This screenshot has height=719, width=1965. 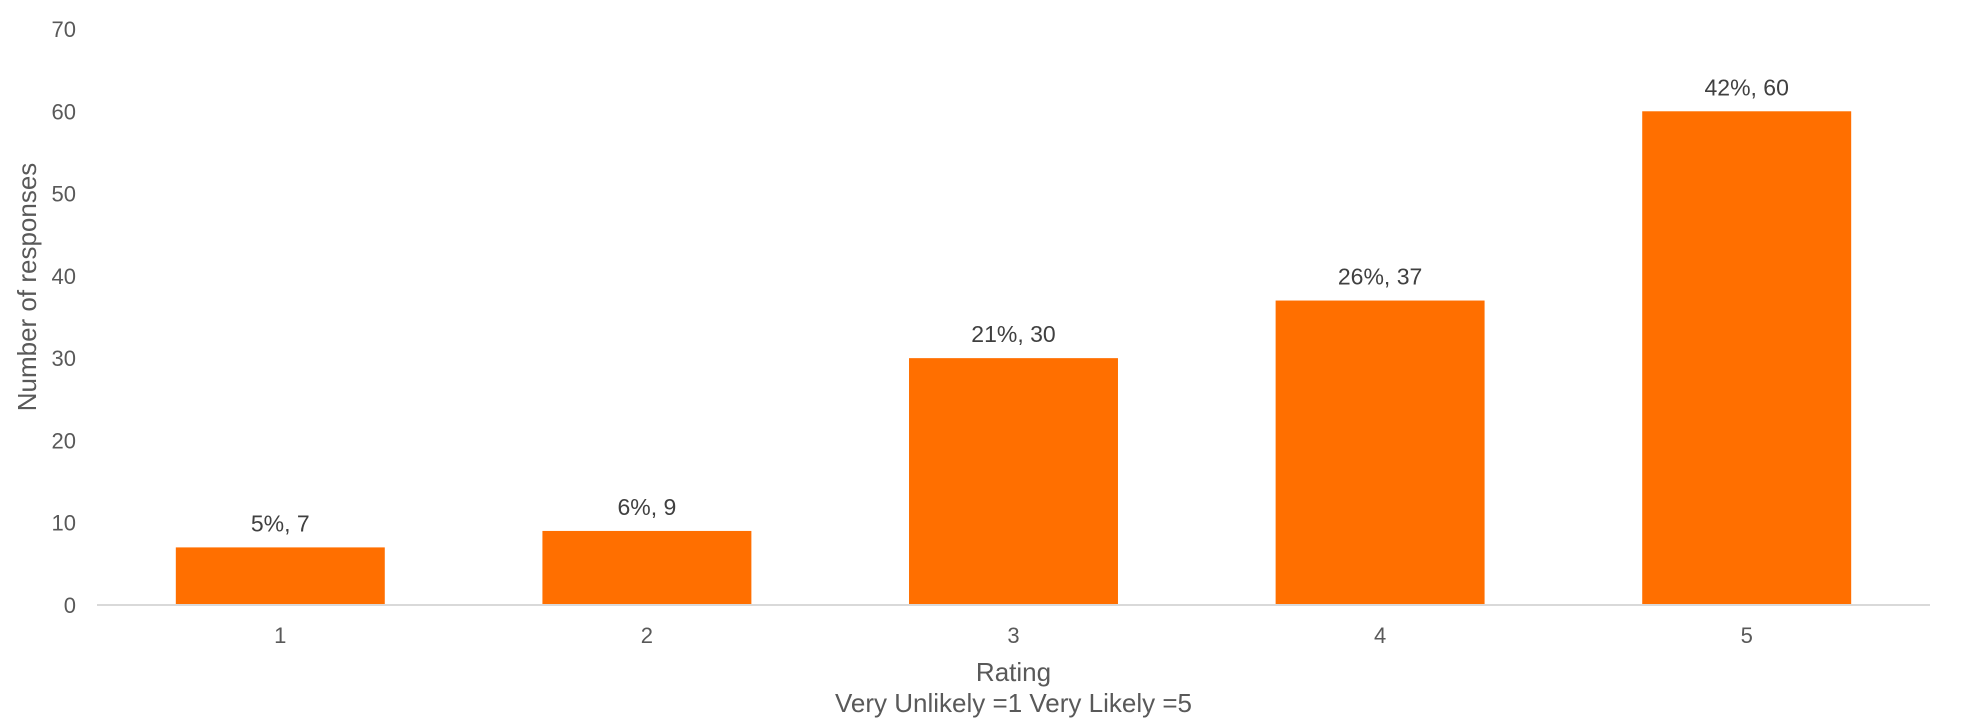 I want to click on bar-data-label: 6%, 9, so click(x=646, y=507).